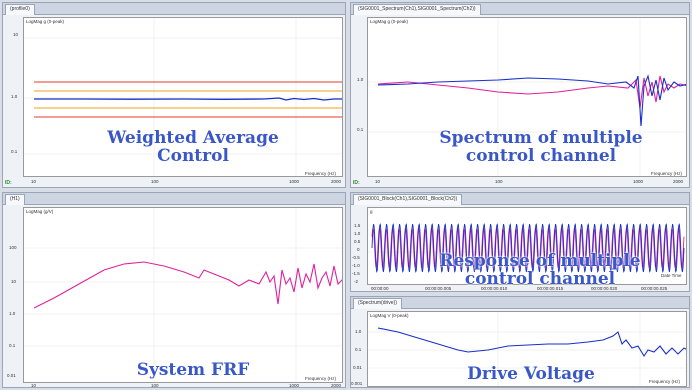 Image resolution: width=692 pixels, height=390 pixels. What do you see at coordinates (174, 9) in the screenshot?
I see `tab-bar: (profile0)` at bounding box center [174, 9].